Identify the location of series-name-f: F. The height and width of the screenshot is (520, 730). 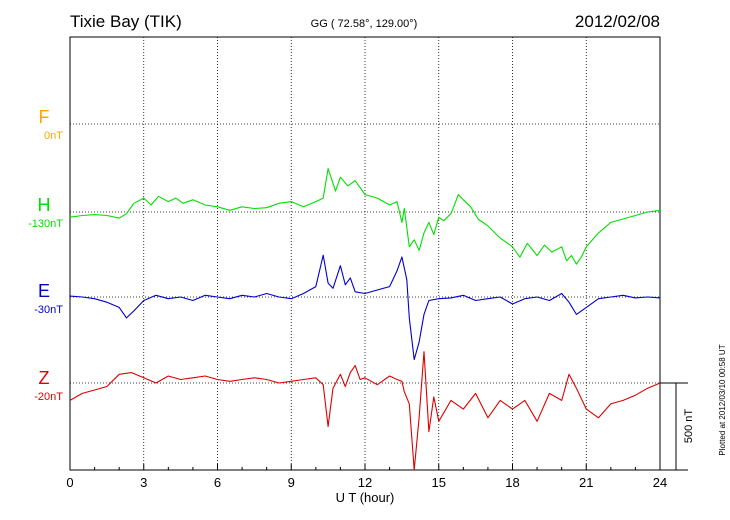
(44, 117).